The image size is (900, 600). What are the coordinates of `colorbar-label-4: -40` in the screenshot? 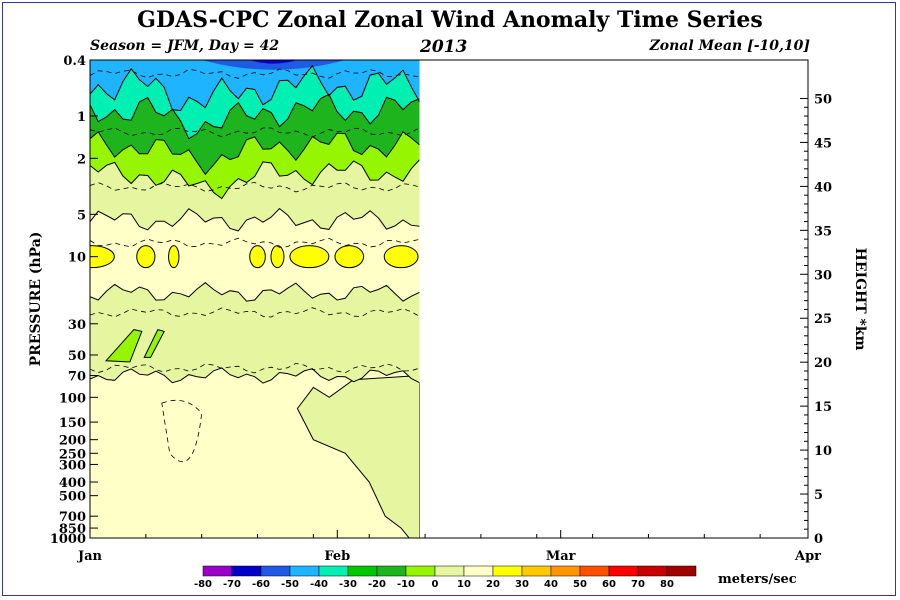 It's located at (319, 584).